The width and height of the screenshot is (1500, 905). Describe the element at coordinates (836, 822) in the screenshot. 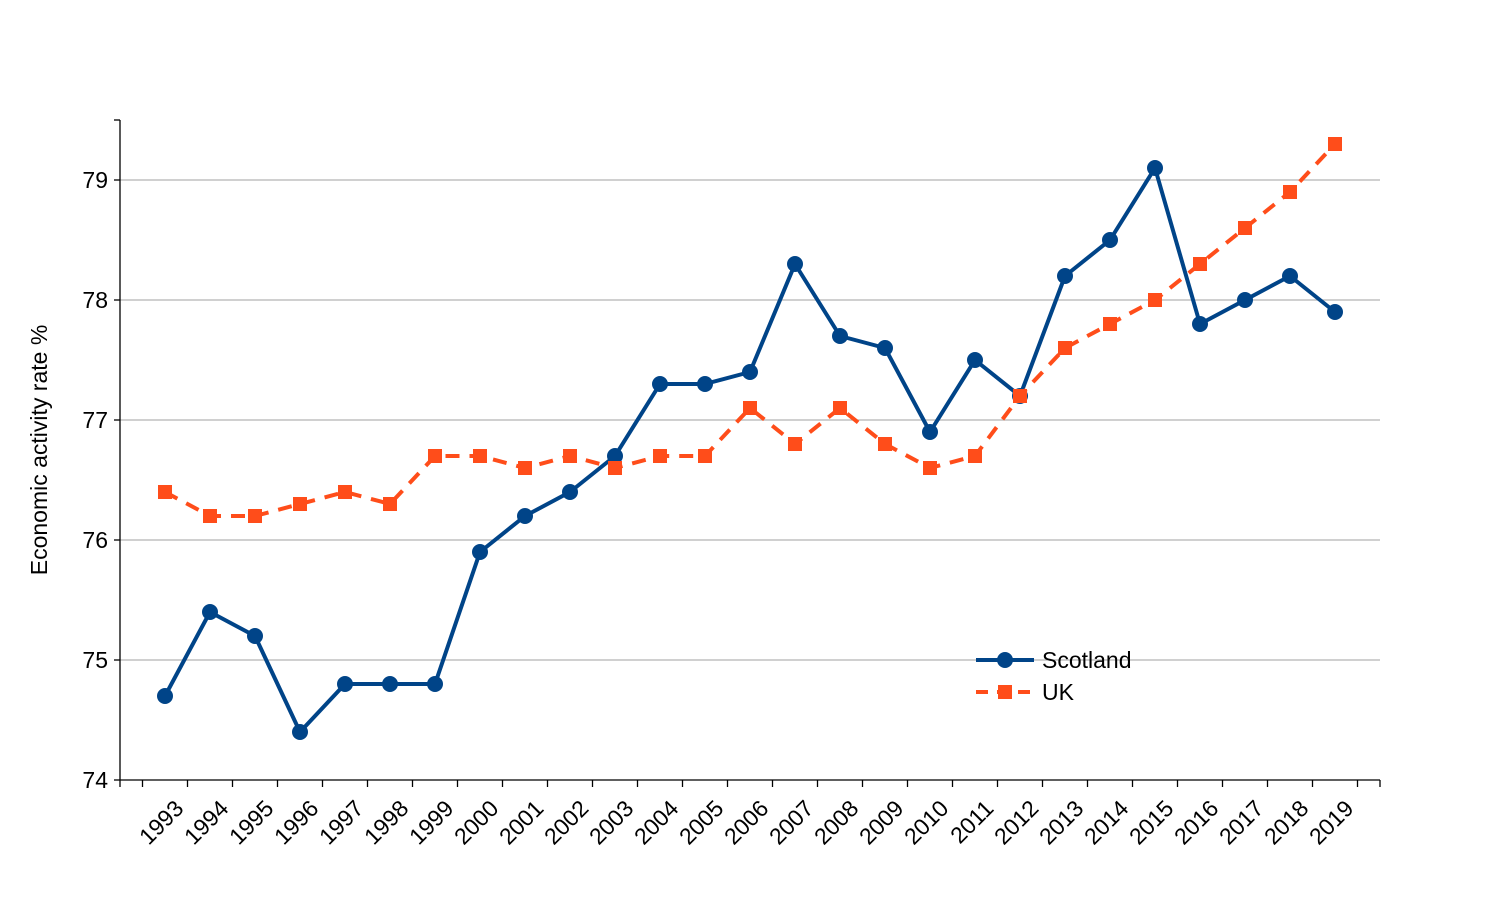

I see `x-tick-label: 2008` at that location.